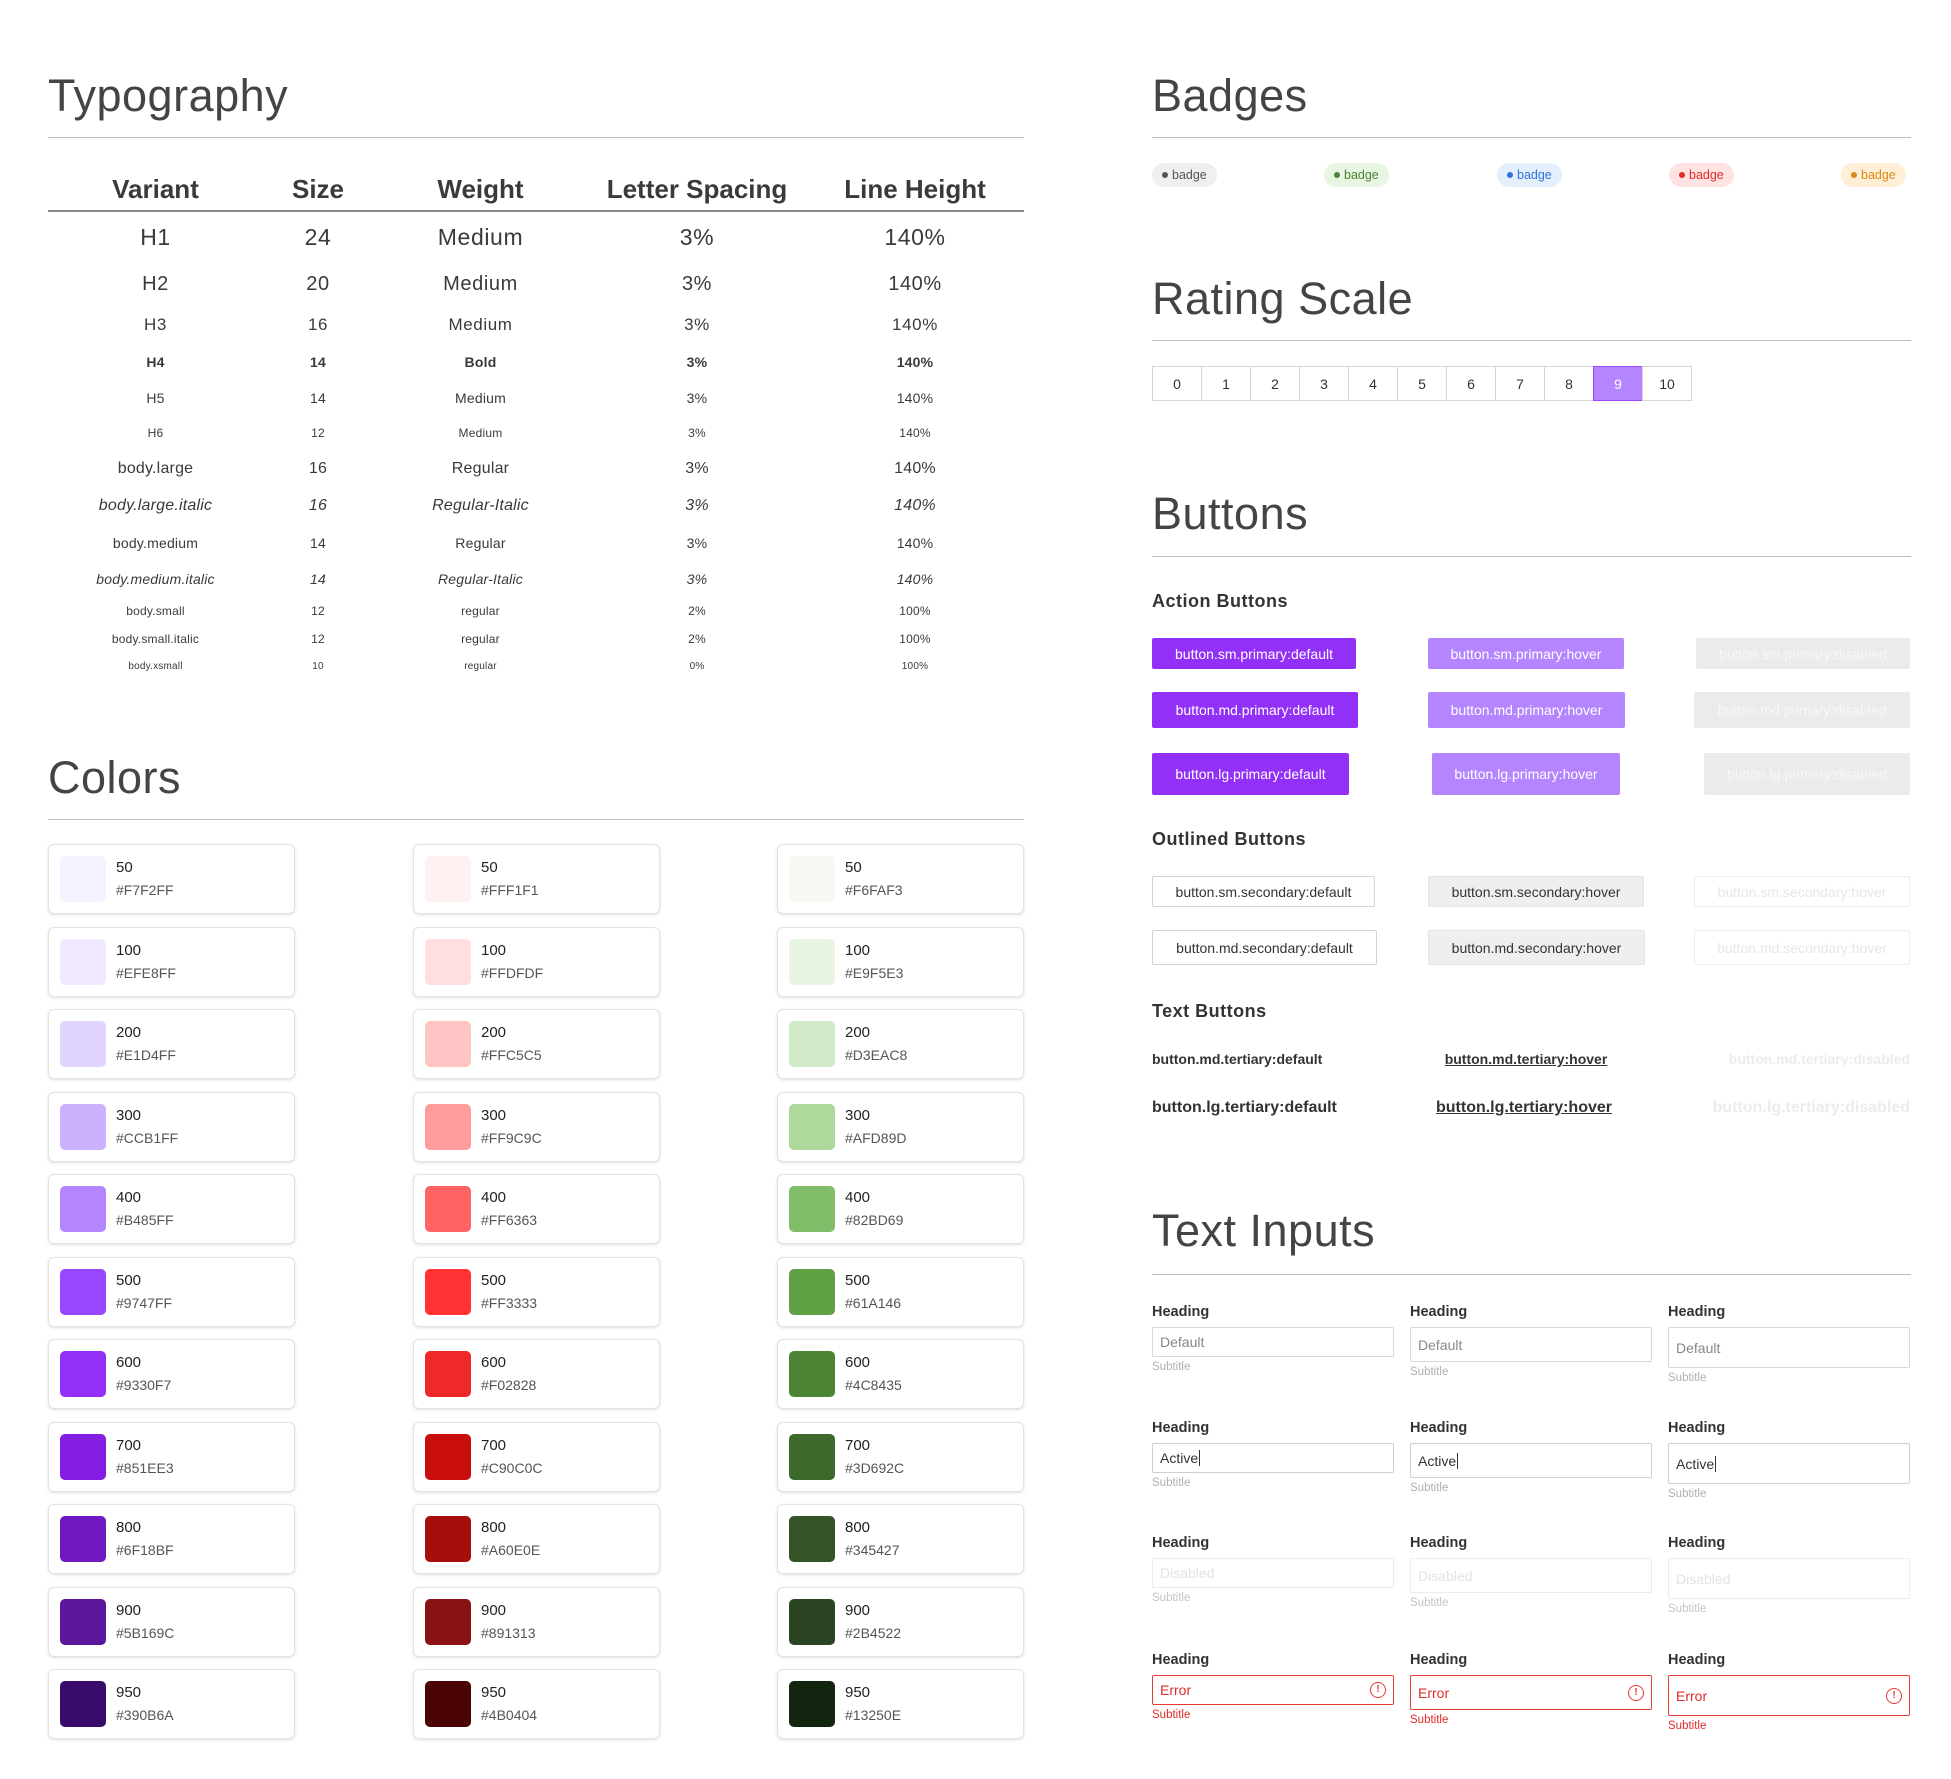 Image resolution: width=1951 pixels, height=1779 pixels. What do you see at coordinates (511, 1044) in the screenshot?
I see `swatch-text: 200 #FFC5C5` at bounding box center [511, 1044].